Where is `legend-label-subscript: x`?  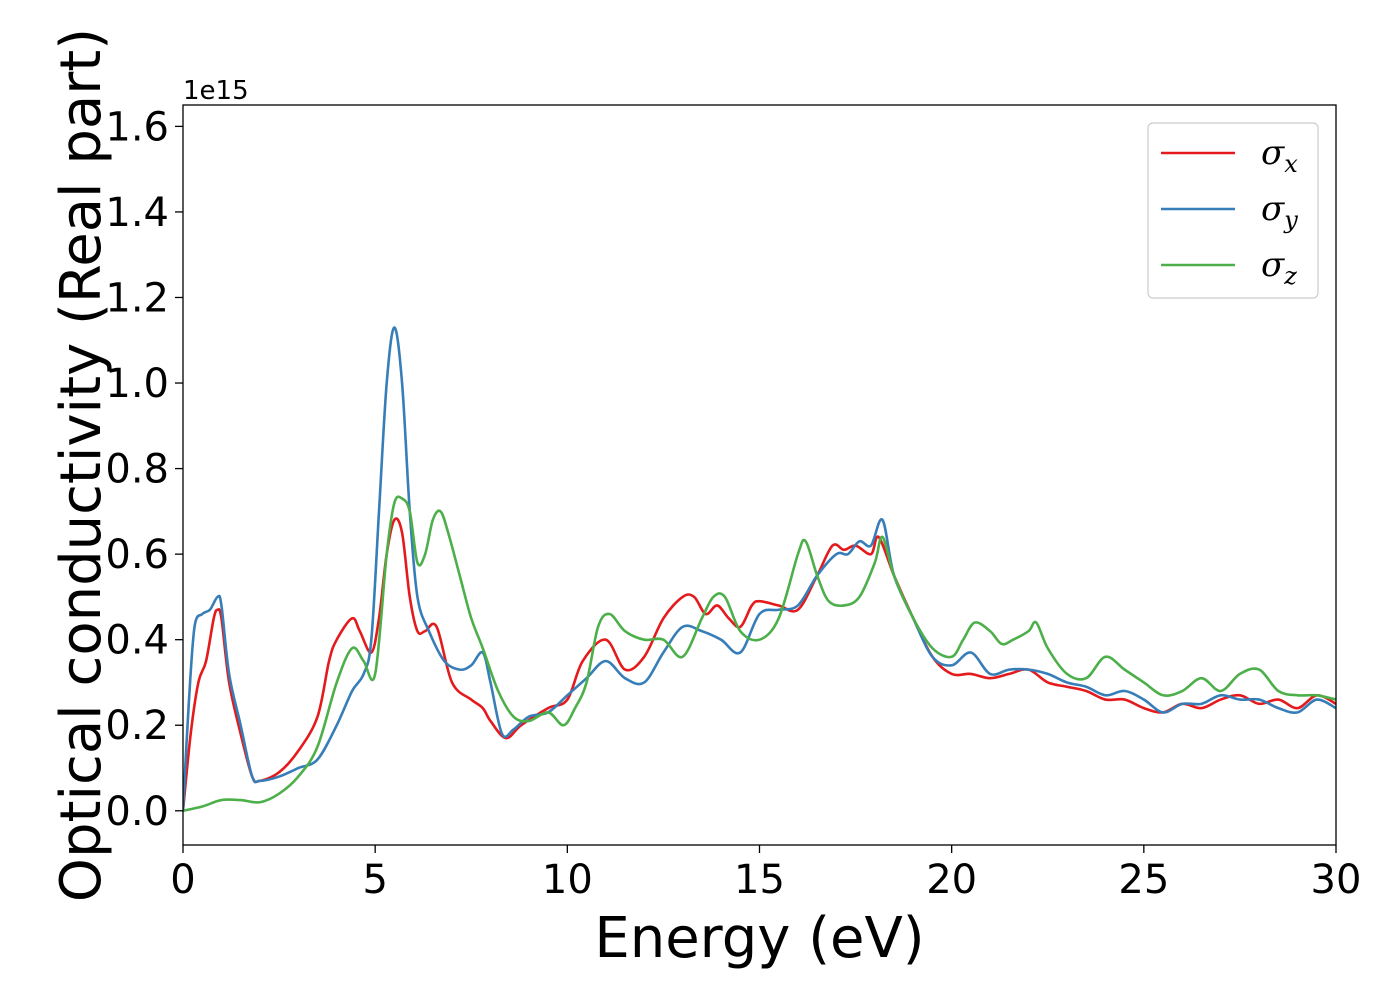
legend-label-subscript: x is located at coordinates (1291, 164).